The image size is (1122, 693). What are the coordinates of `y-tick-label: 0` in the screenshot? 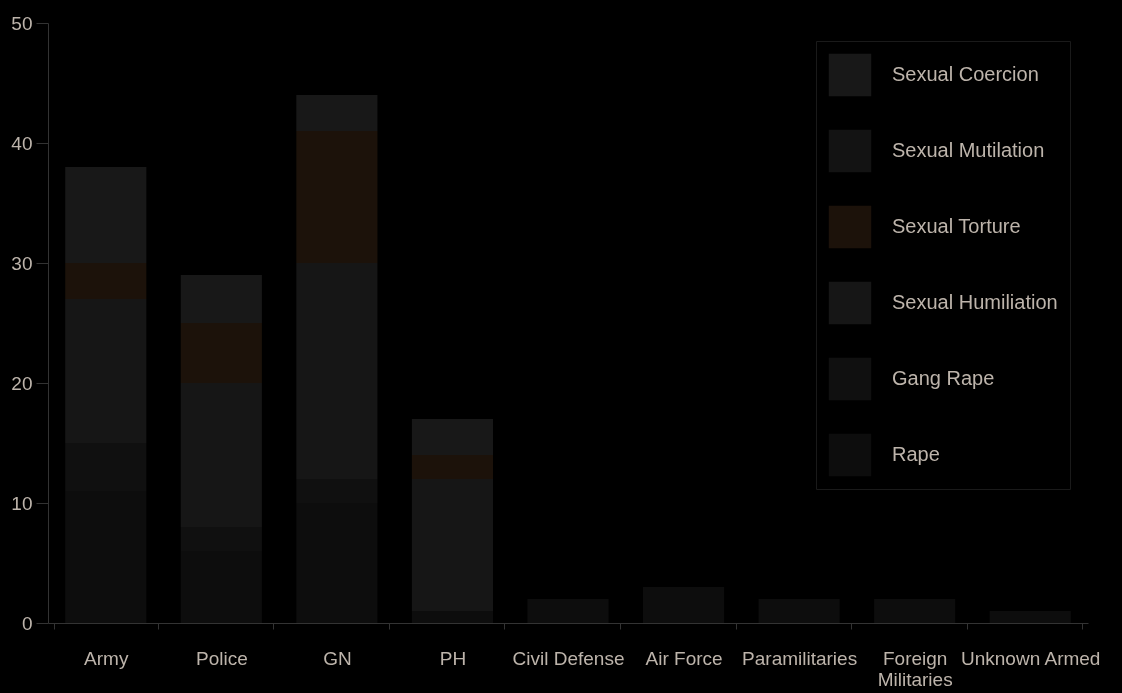 It's located at (27, 623).